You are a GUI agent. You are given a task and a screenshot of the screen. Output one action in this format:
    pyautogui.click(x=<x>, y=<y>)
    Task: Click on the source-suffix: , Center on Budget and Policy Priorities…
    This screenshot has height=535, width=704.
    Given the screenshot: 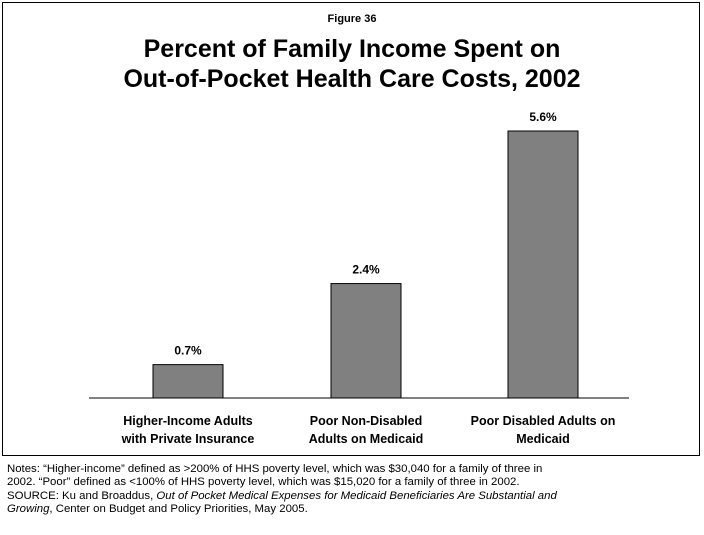 What is the action you would take?
    pyautogui.click(x=178, y=509)
    